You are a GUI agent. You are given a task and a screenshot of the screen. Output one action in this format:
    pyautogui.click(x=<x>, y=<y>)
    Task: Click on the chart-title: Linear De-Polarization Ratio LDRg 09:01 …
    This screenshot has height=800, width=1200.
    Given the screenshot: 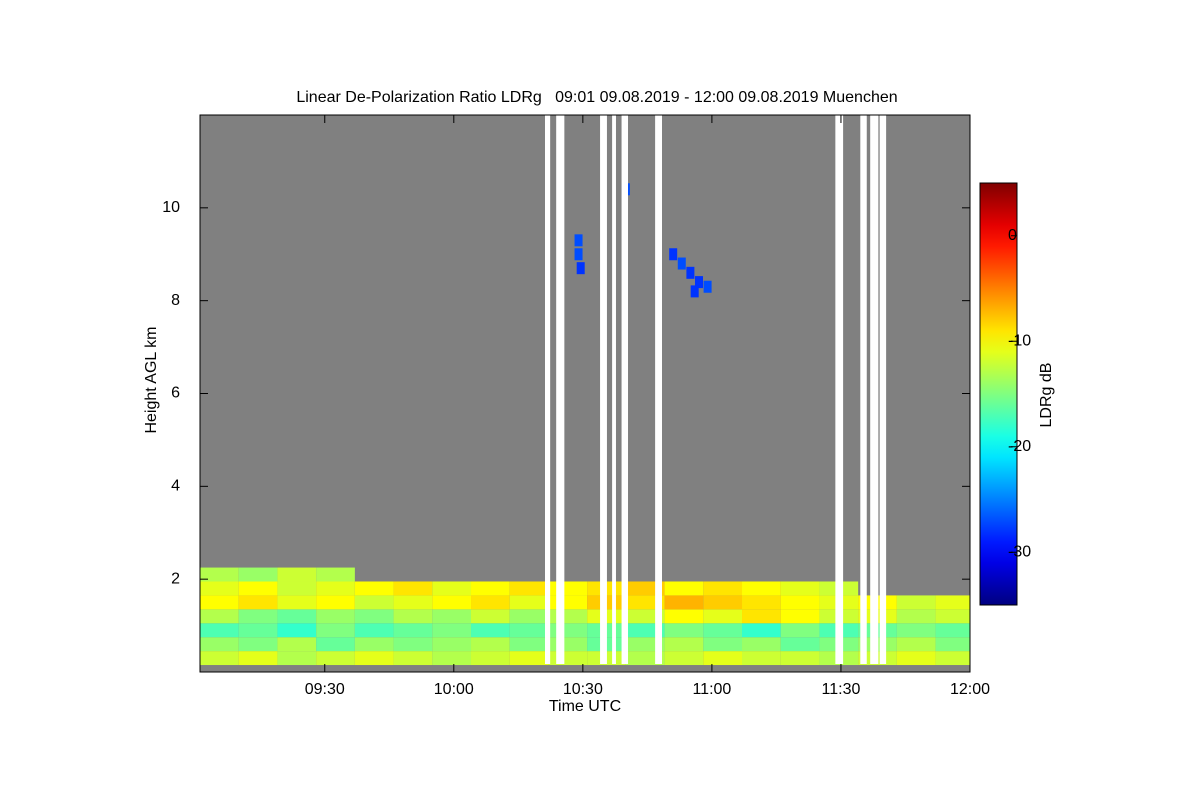 What is the action you would take?
    pyautogui.click(x=596, y=97)
    